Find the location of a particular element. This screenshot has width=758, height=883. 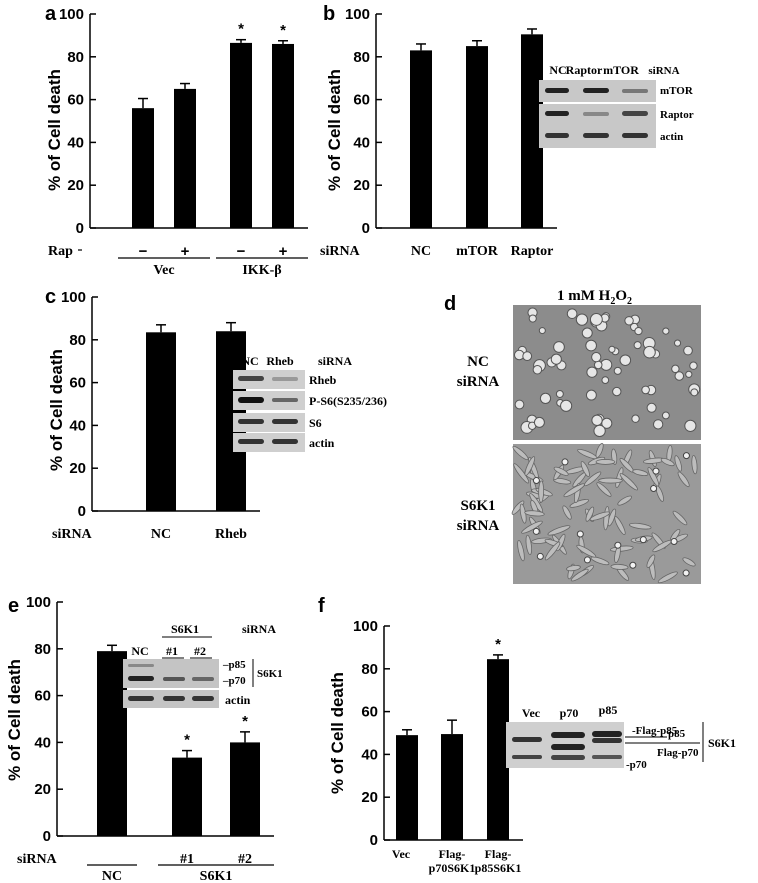

blot-row-label: Flag-p70 is located at coordinates (678, 753).